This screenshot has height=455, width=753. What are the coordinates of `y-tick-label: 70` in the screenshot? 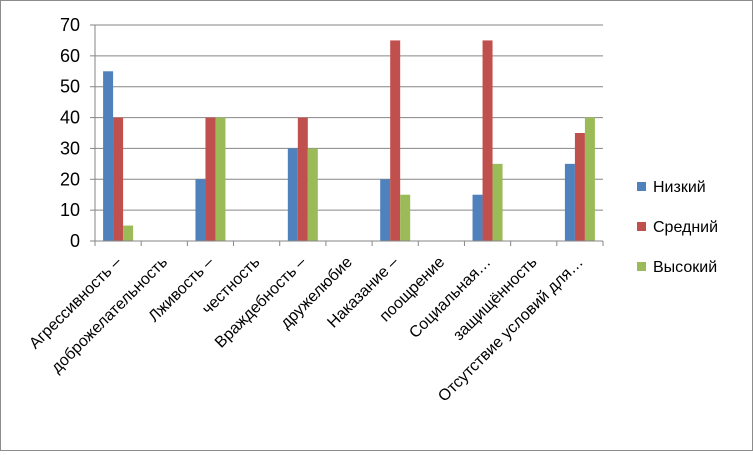 It's located at (70, 25).